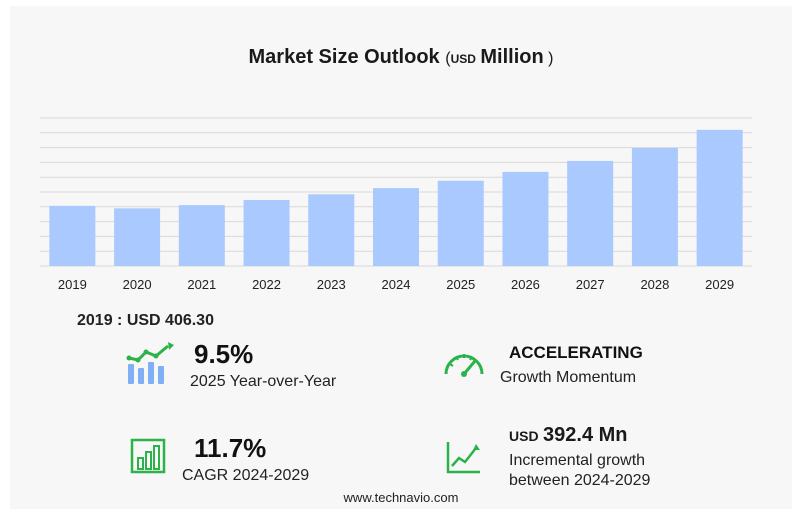 This screenshot has height=513, width=799. Describe the element at coordinates (145, 320) in the screenshot. I see `base-year-value: 2019 : USD 406.30` at that location.